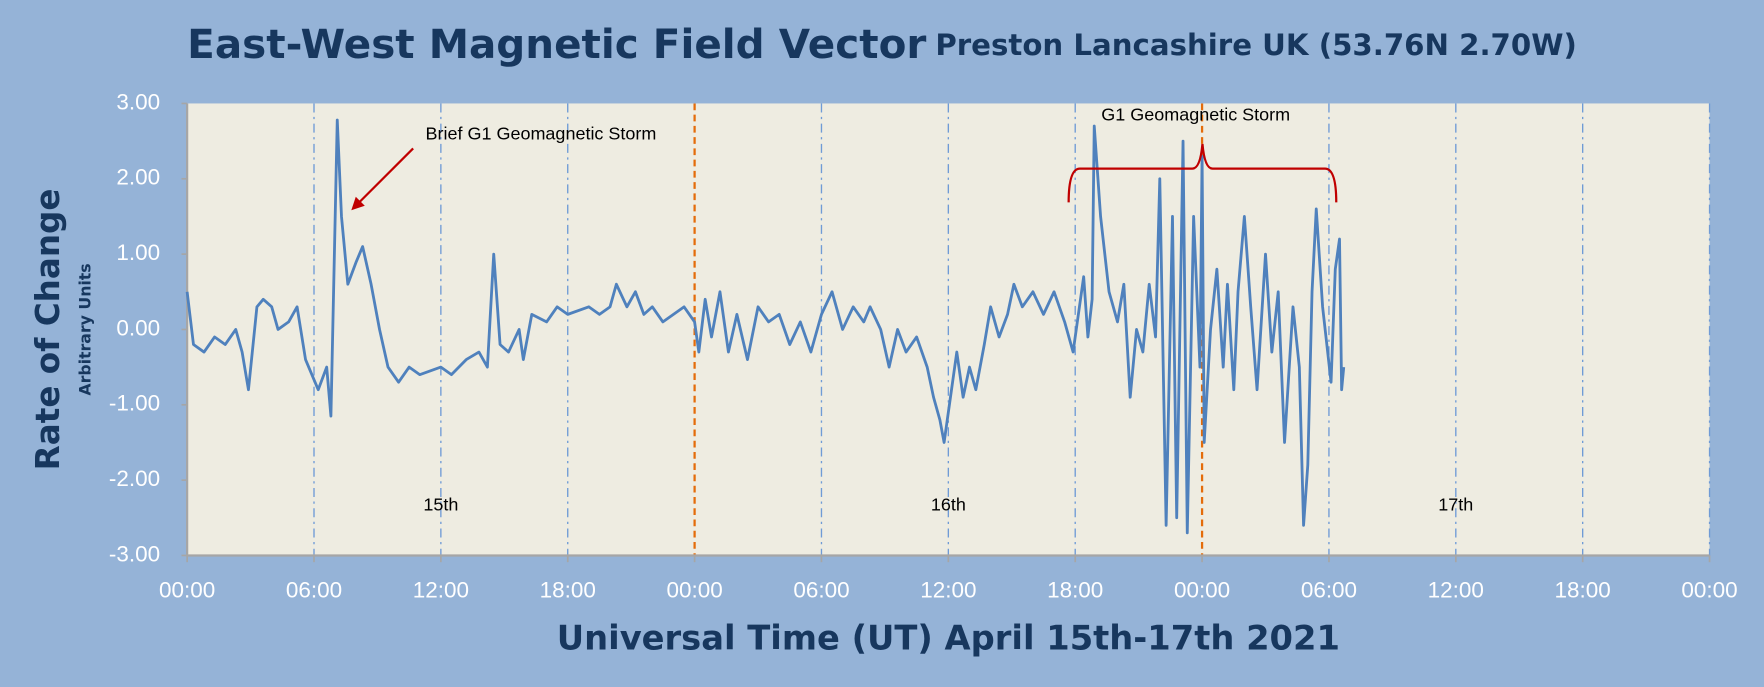 The image size is (1764, 687). Describe the element at coordinates (556, 44) in the screenshot. I see `chart-title: East-West Magnetic Field Vector` at that location.